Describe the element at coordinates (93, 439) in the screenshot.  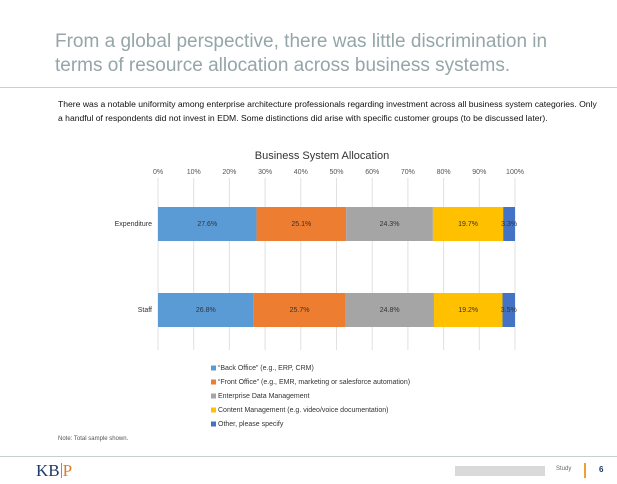
I see `note: Note: Total sample shown.` at that location.